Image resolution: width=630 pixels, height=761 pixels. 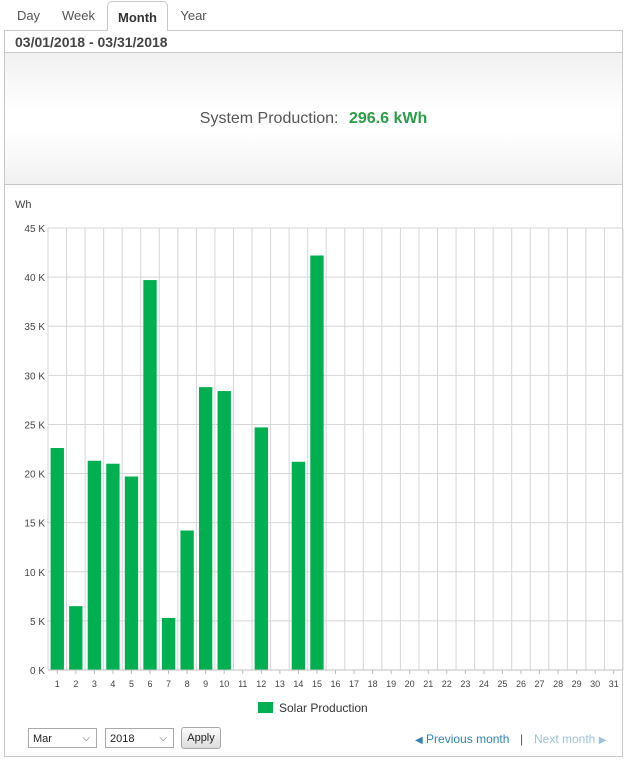 I want to click on triangle-left-icon: ◀, so click(x=419, y=740).